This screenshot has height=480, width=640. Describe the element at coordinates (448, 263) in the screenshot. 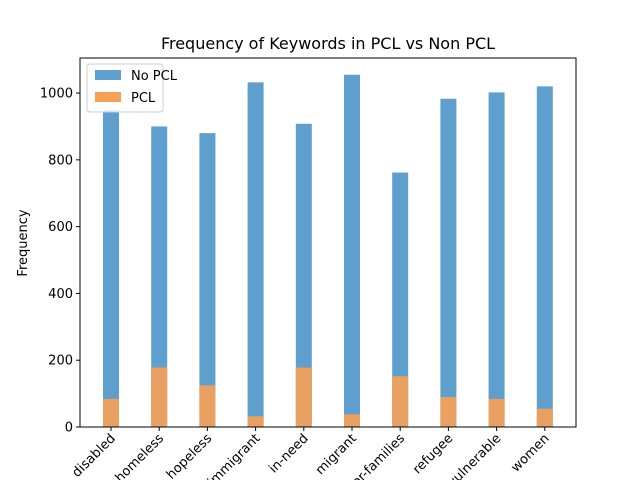

I see `bar-no-pcl-refugee` at that location.